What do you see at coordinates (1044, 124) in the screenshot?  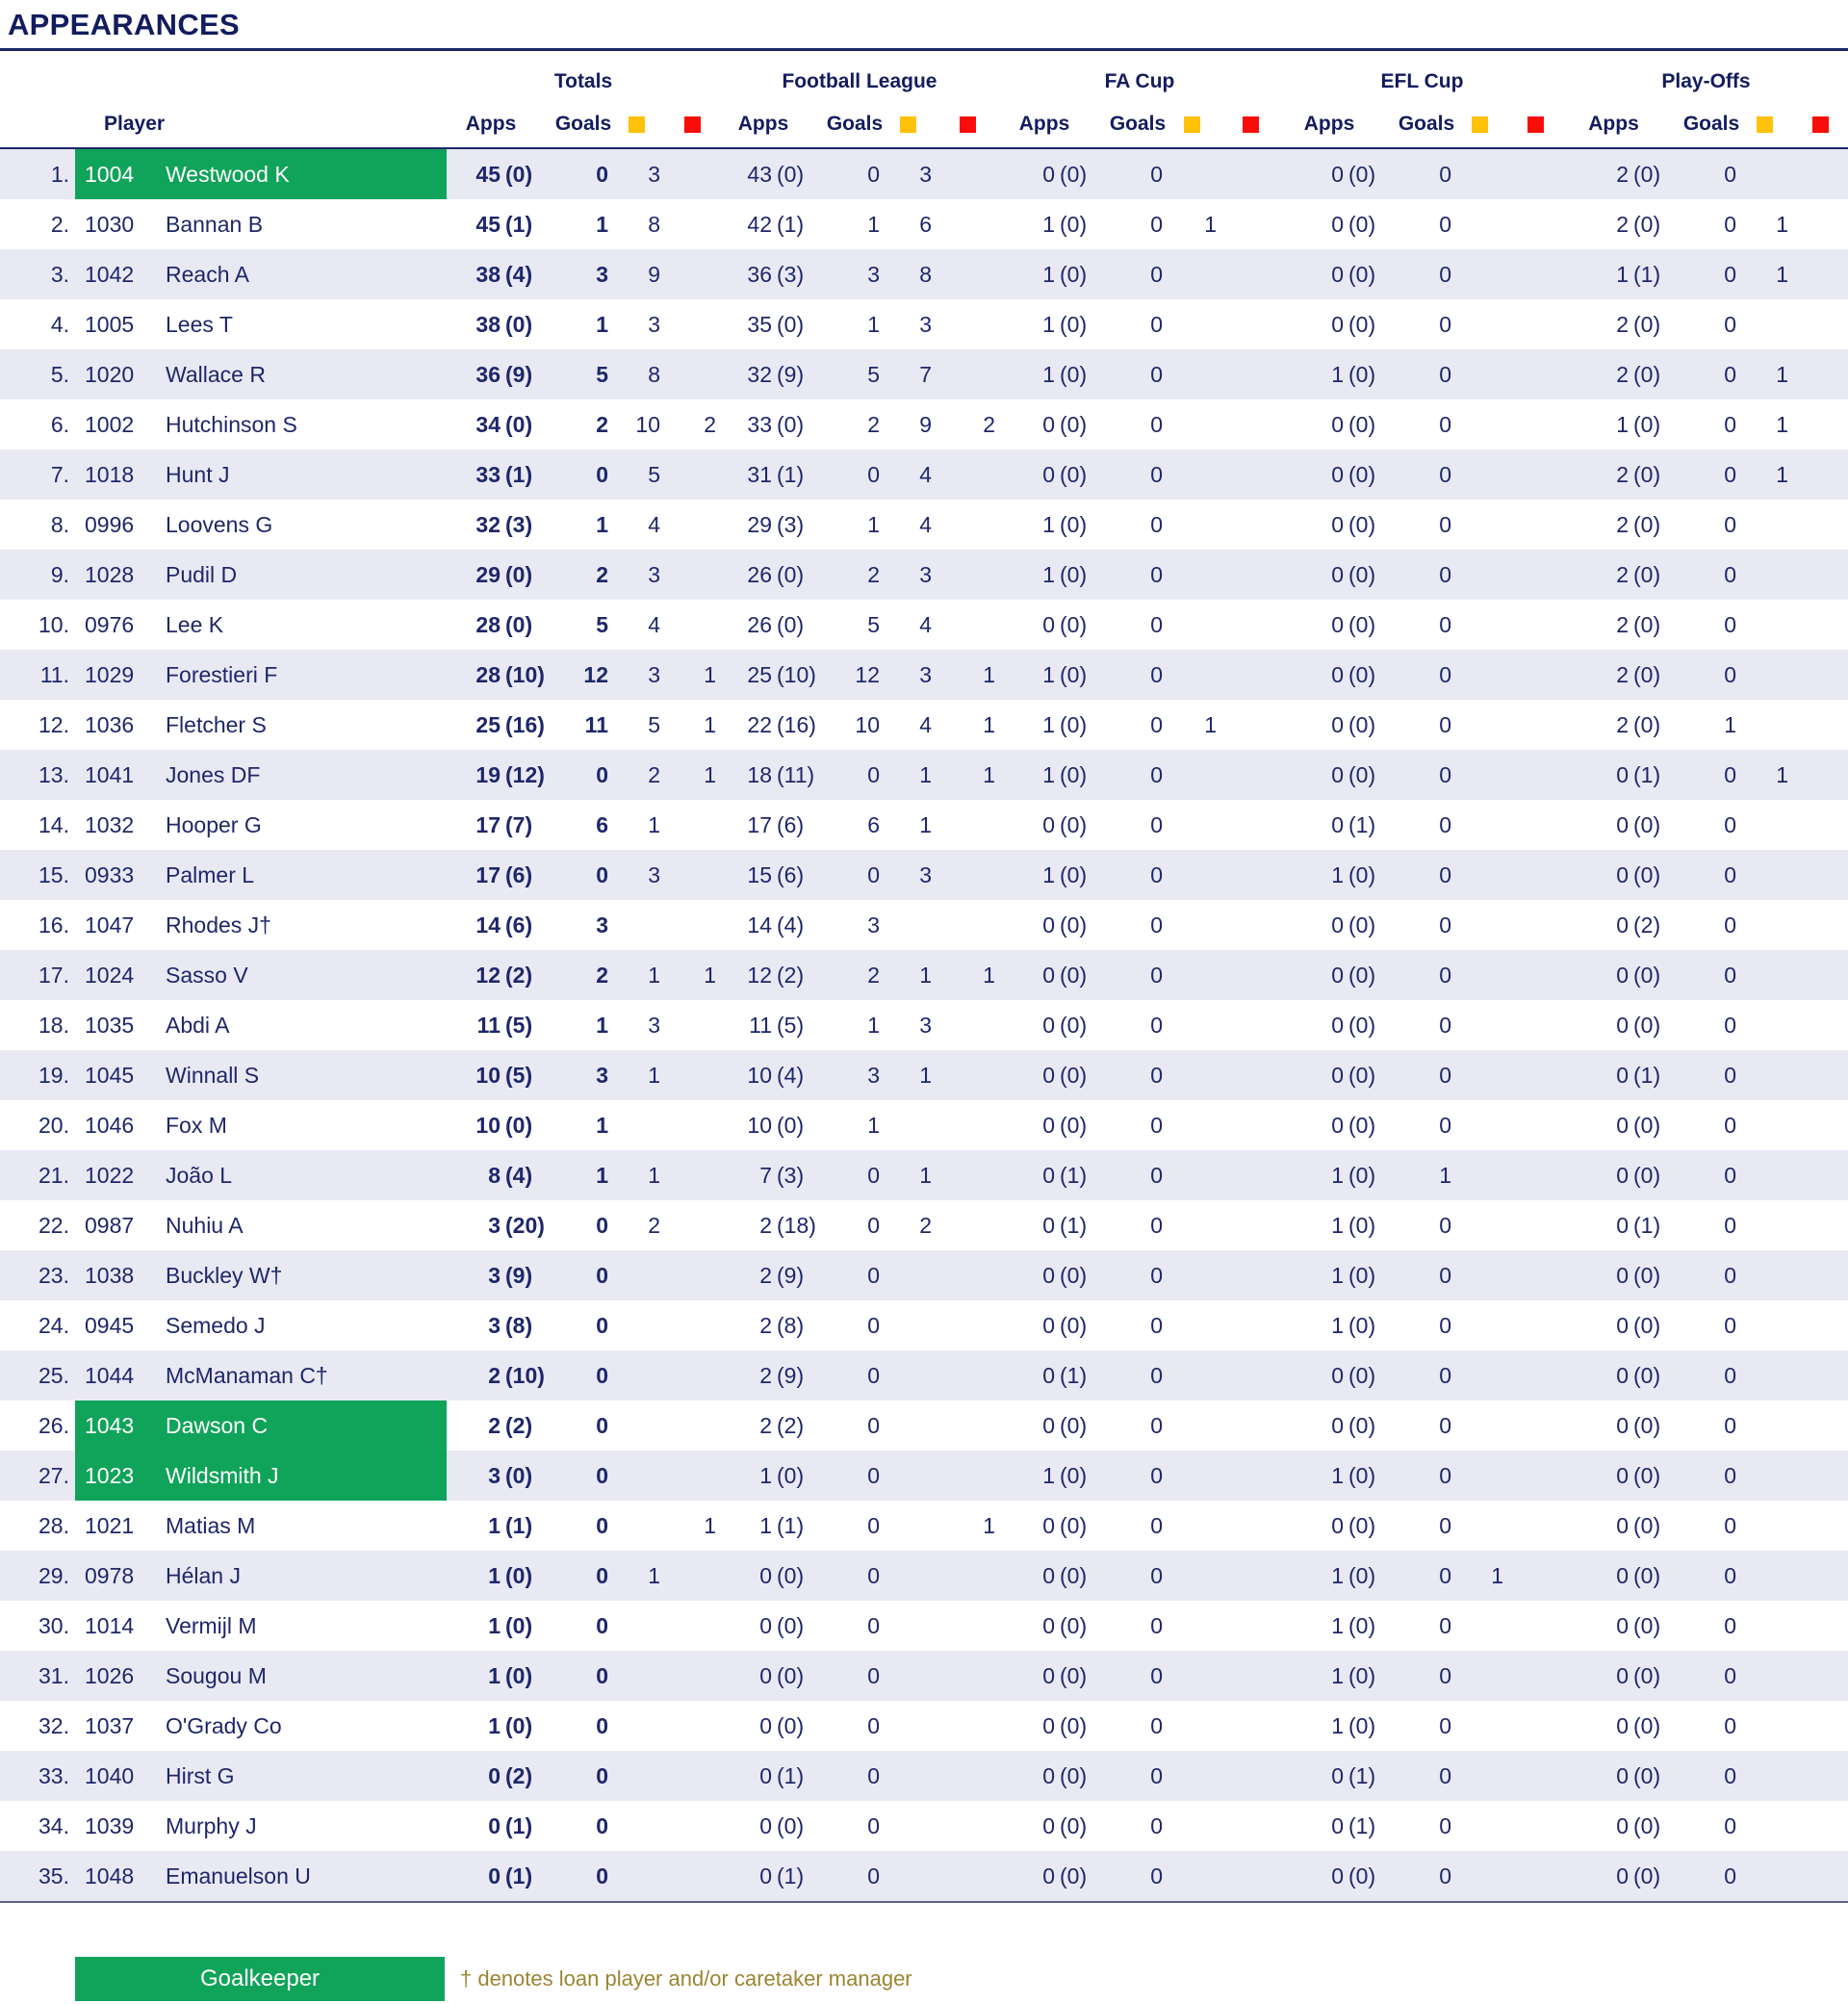 I see `apps-column-label-fa-cup: Apps` at bounding box center [1044, 124].